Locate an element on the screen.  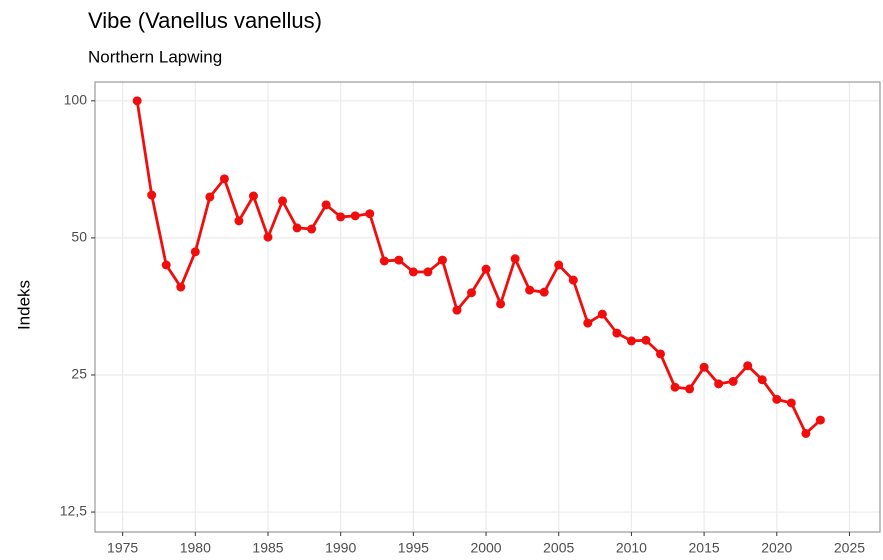
x-tick-label: 2020 is located at coordinates (776, 548).